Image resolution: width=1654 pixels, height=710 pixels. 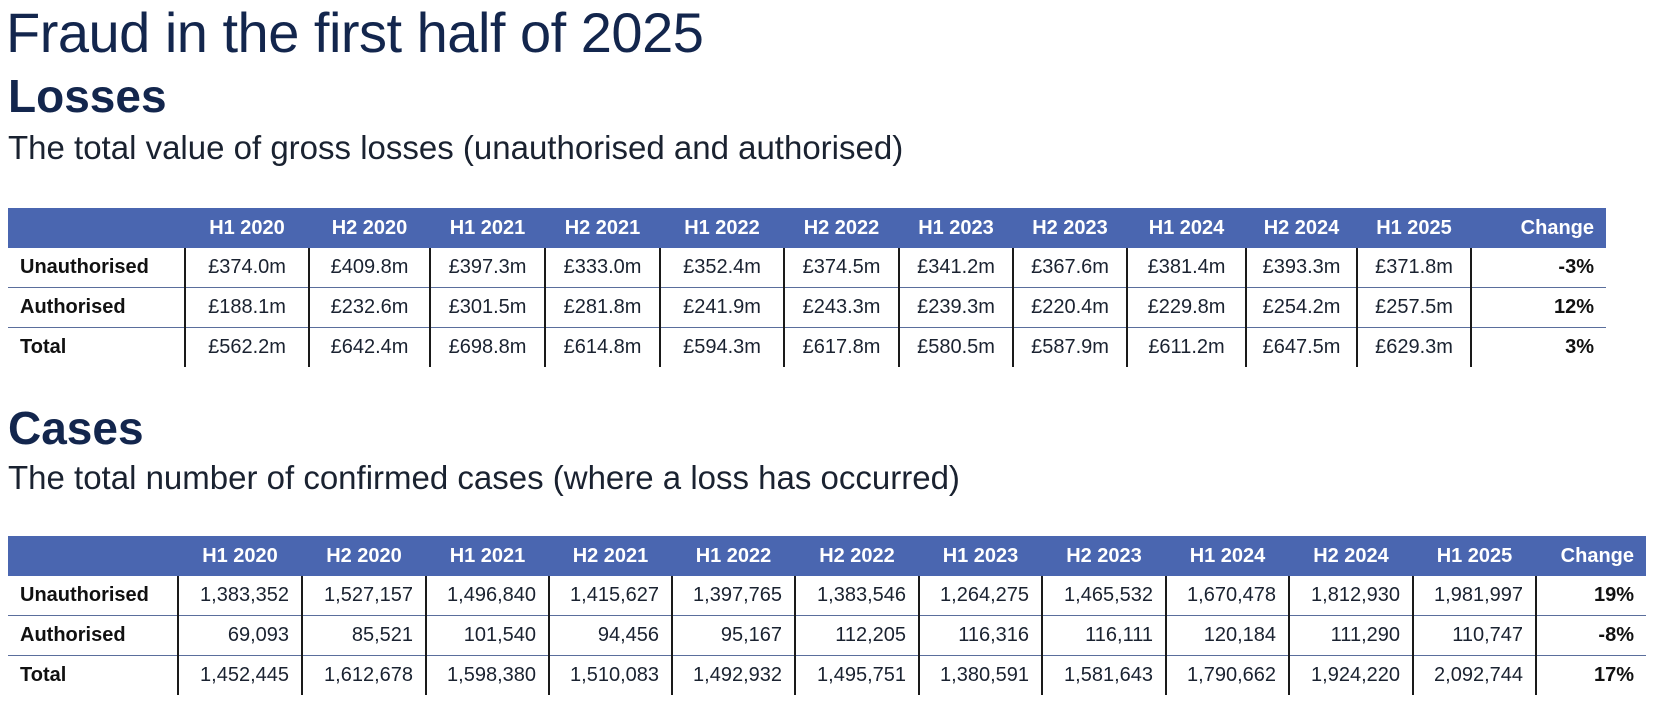 What do you see at coordinates (1591, 556) in the screenshot?
I see `cases-col-header-change: Change` at bounding box center [1591, 556].